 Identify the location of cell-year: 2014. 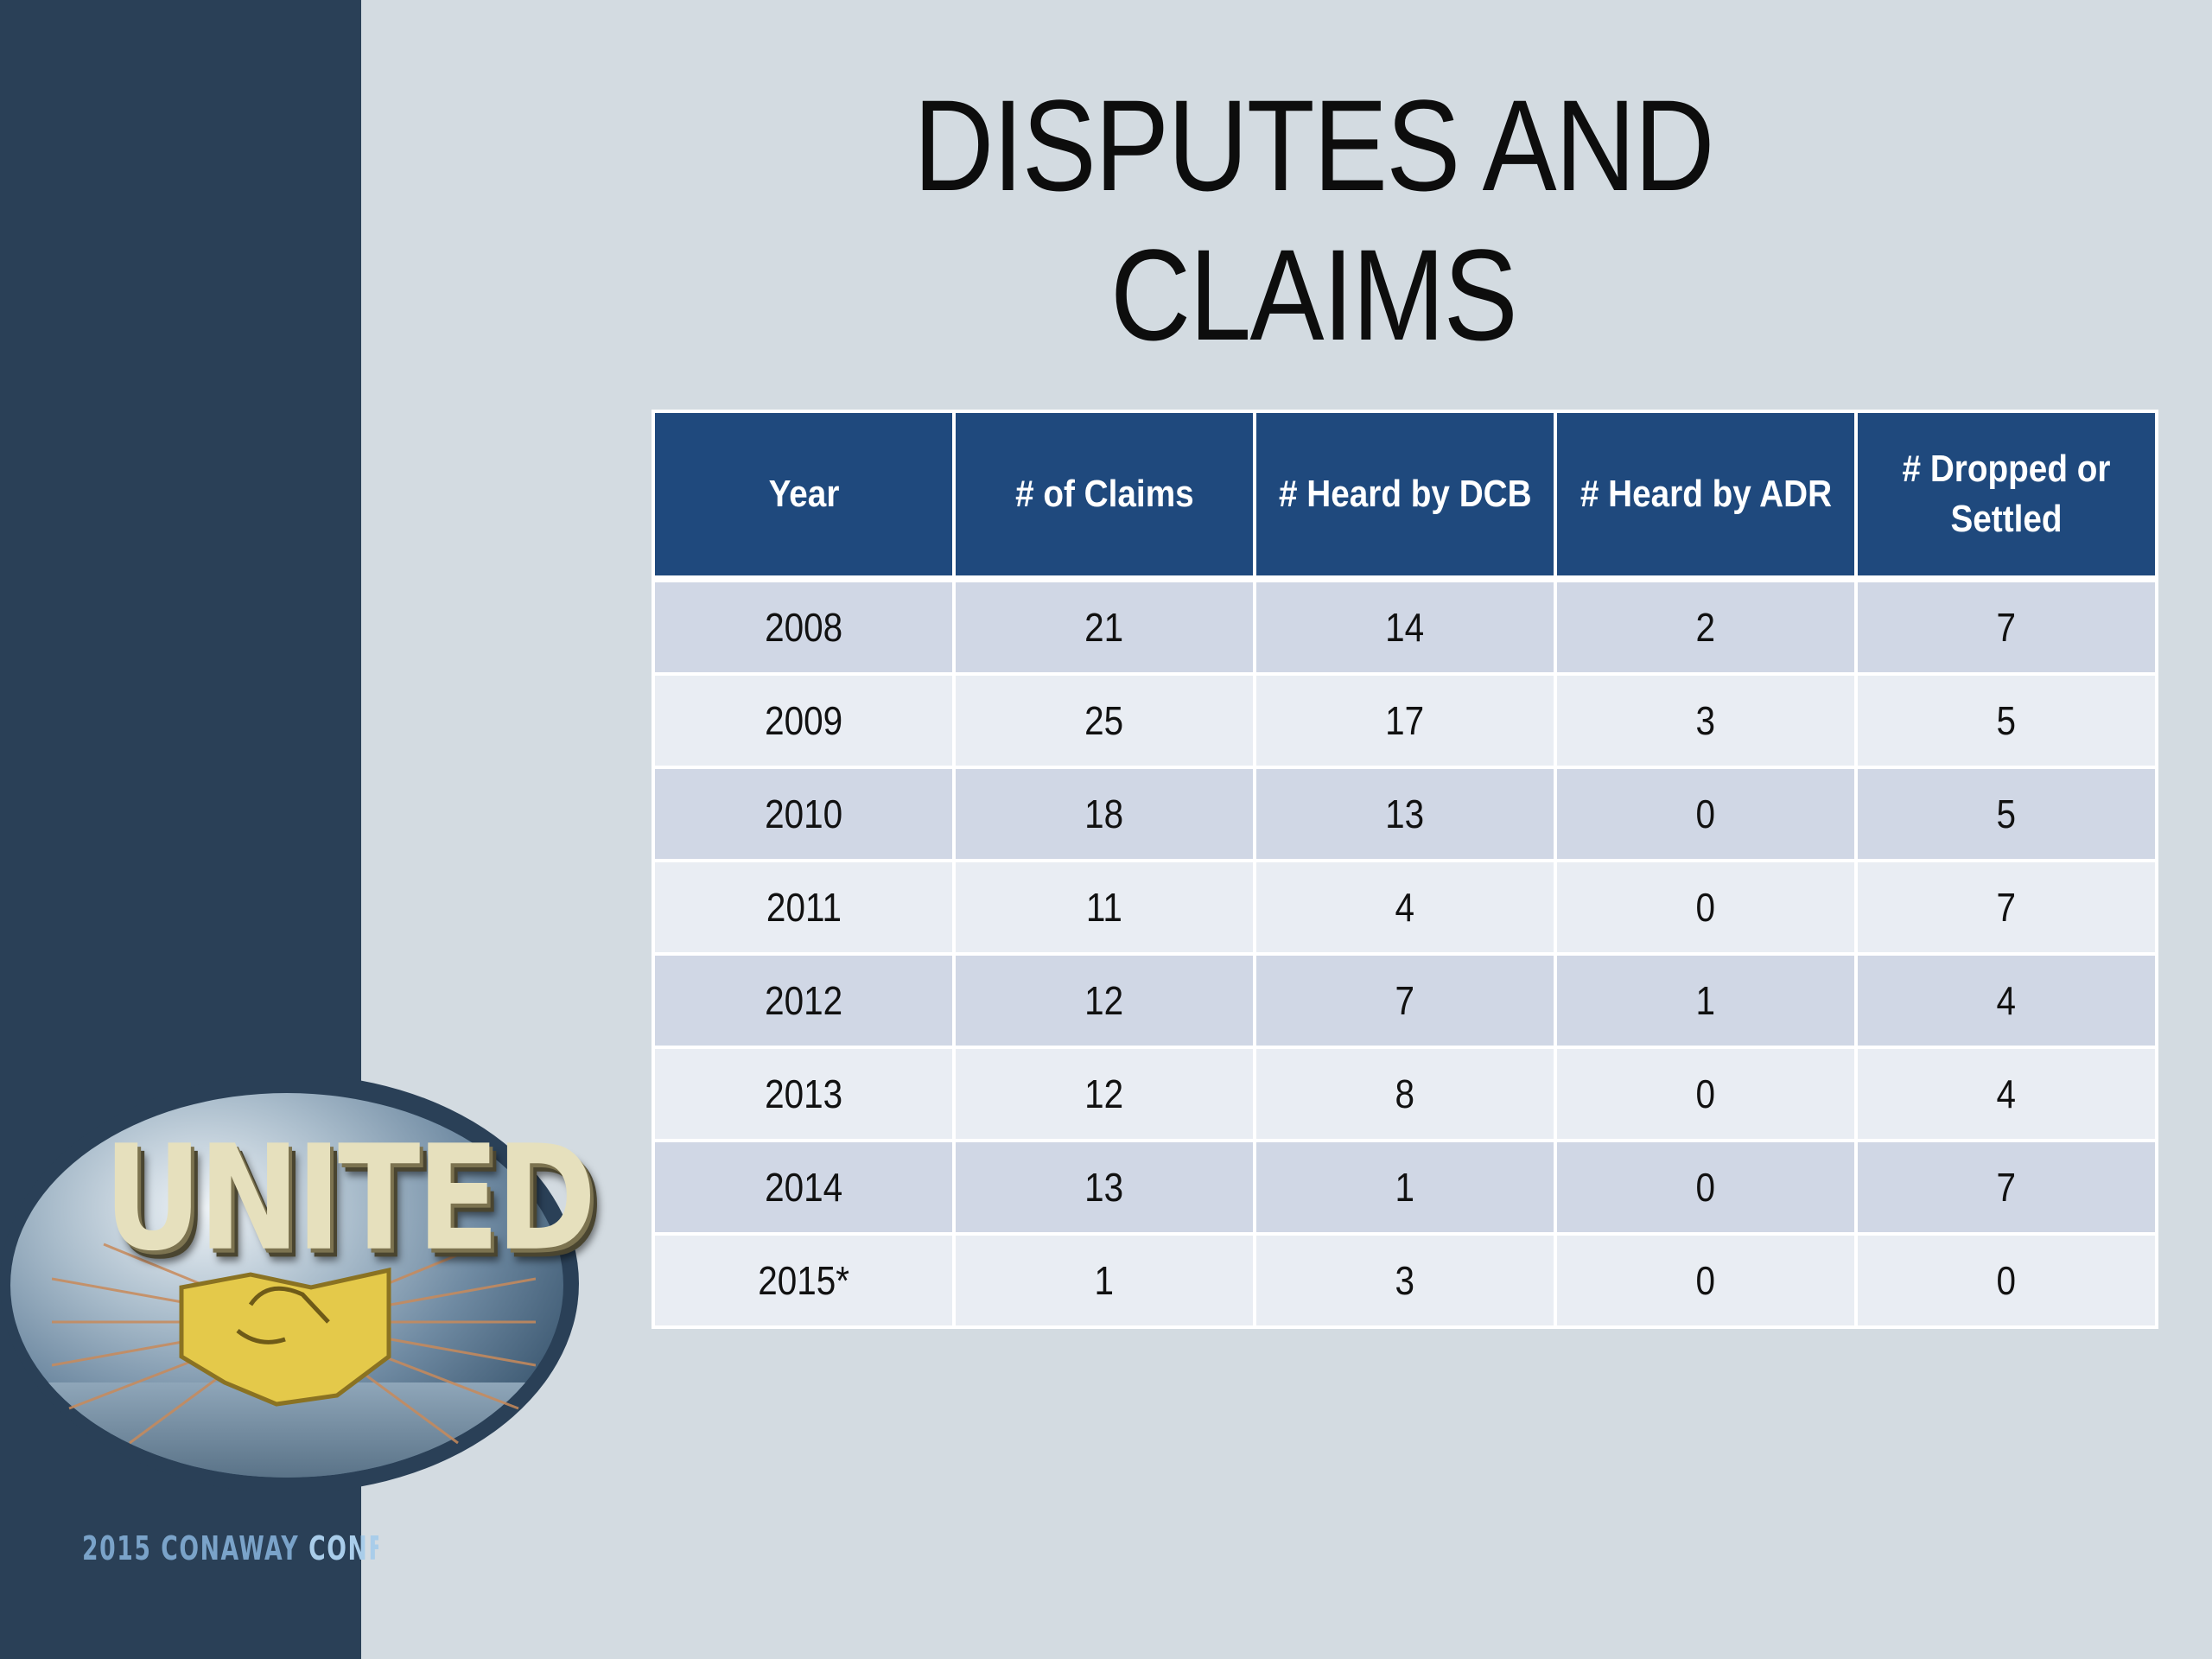
(804, 1187).